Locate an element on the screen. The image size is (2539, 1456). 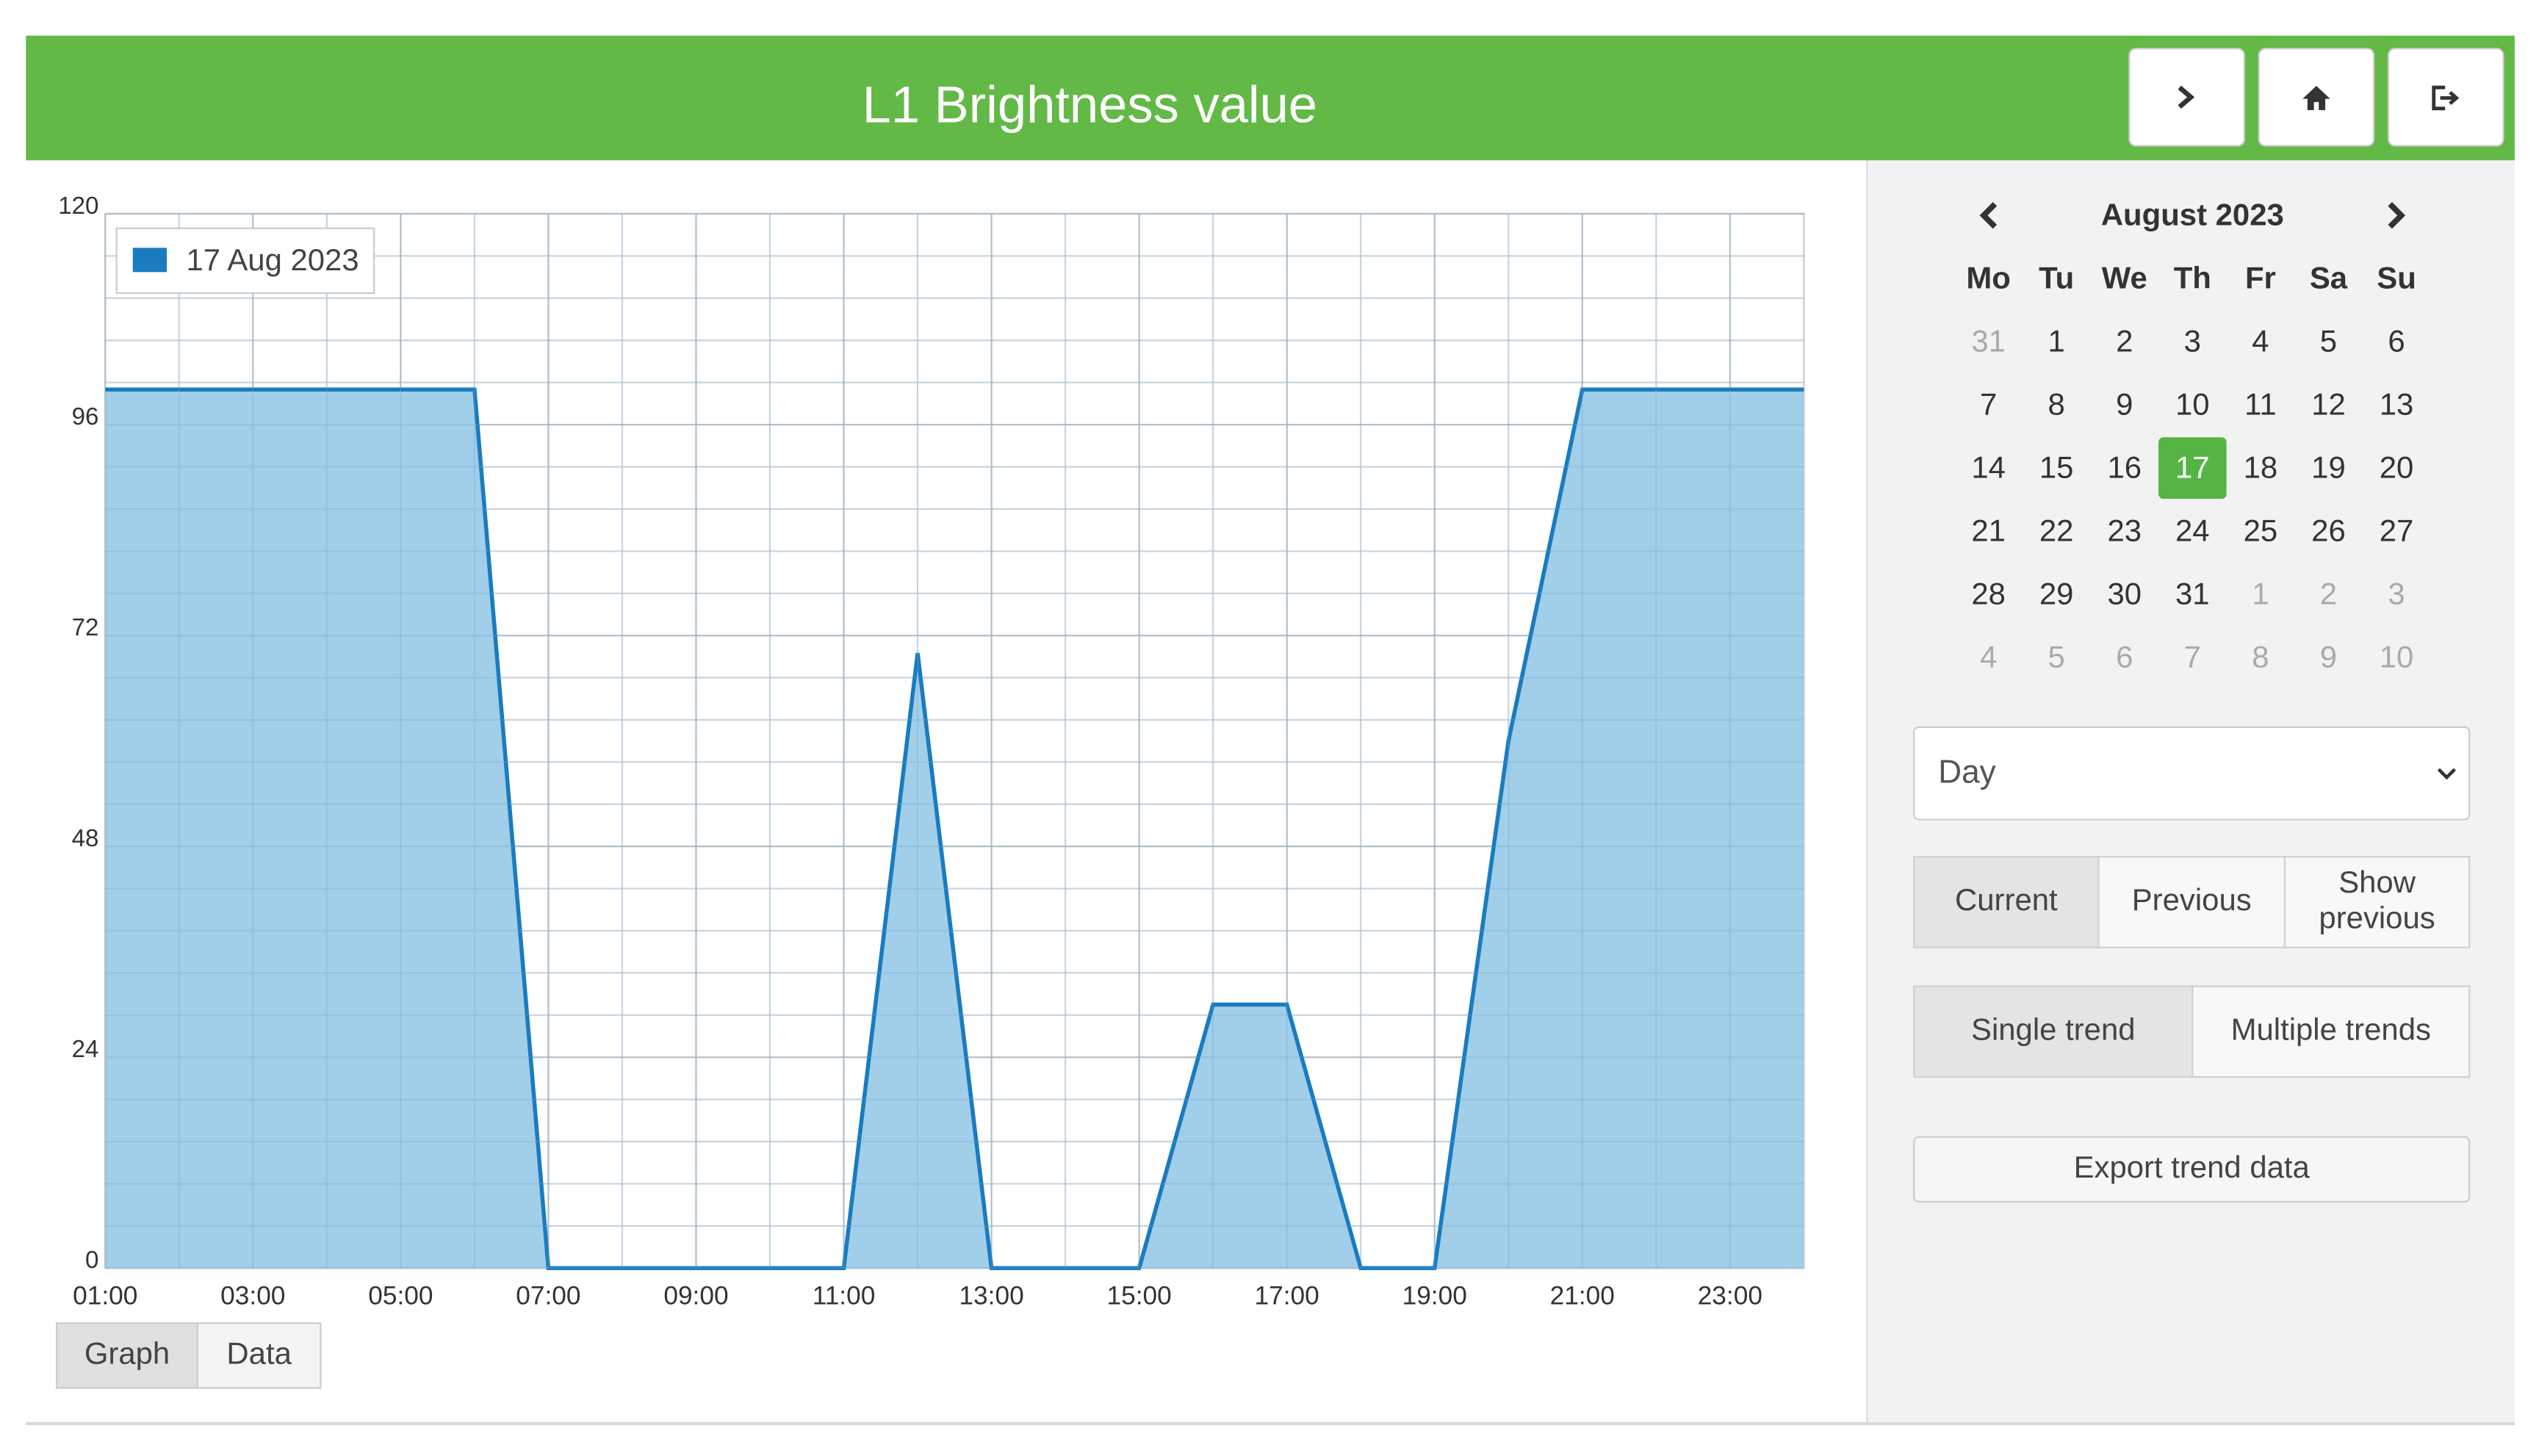
next-month-arrow is located at coordinates (2397, 215).